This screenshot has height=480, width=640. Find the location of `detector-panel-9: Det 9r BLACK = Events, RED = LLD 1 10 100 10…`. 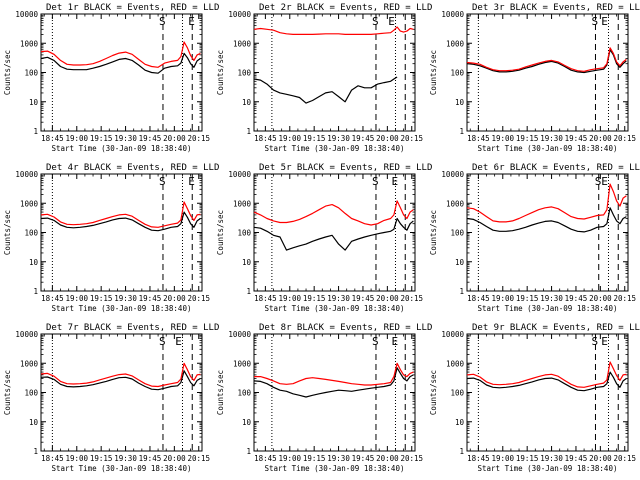

detector-panel-9: Det 9r BLACK = Events, RED = LLD 1 10 100 10… is located at coordinates (534, 398).